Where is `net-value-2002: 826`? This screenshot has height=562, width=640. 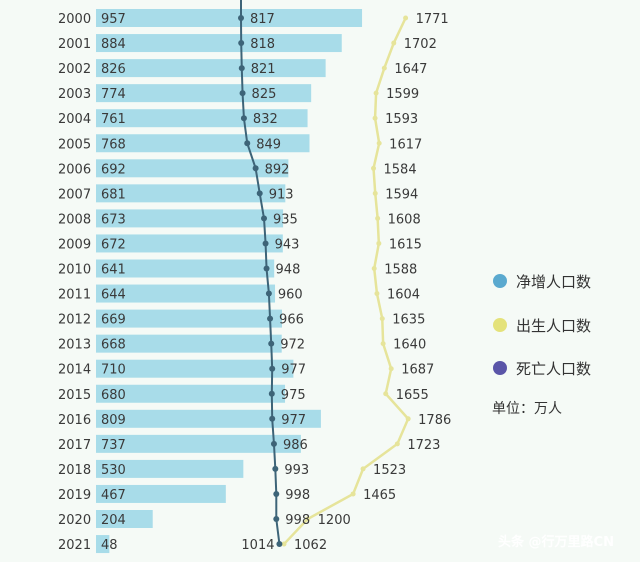
net-value-2002: 826 is located at coordinates (113, 69).